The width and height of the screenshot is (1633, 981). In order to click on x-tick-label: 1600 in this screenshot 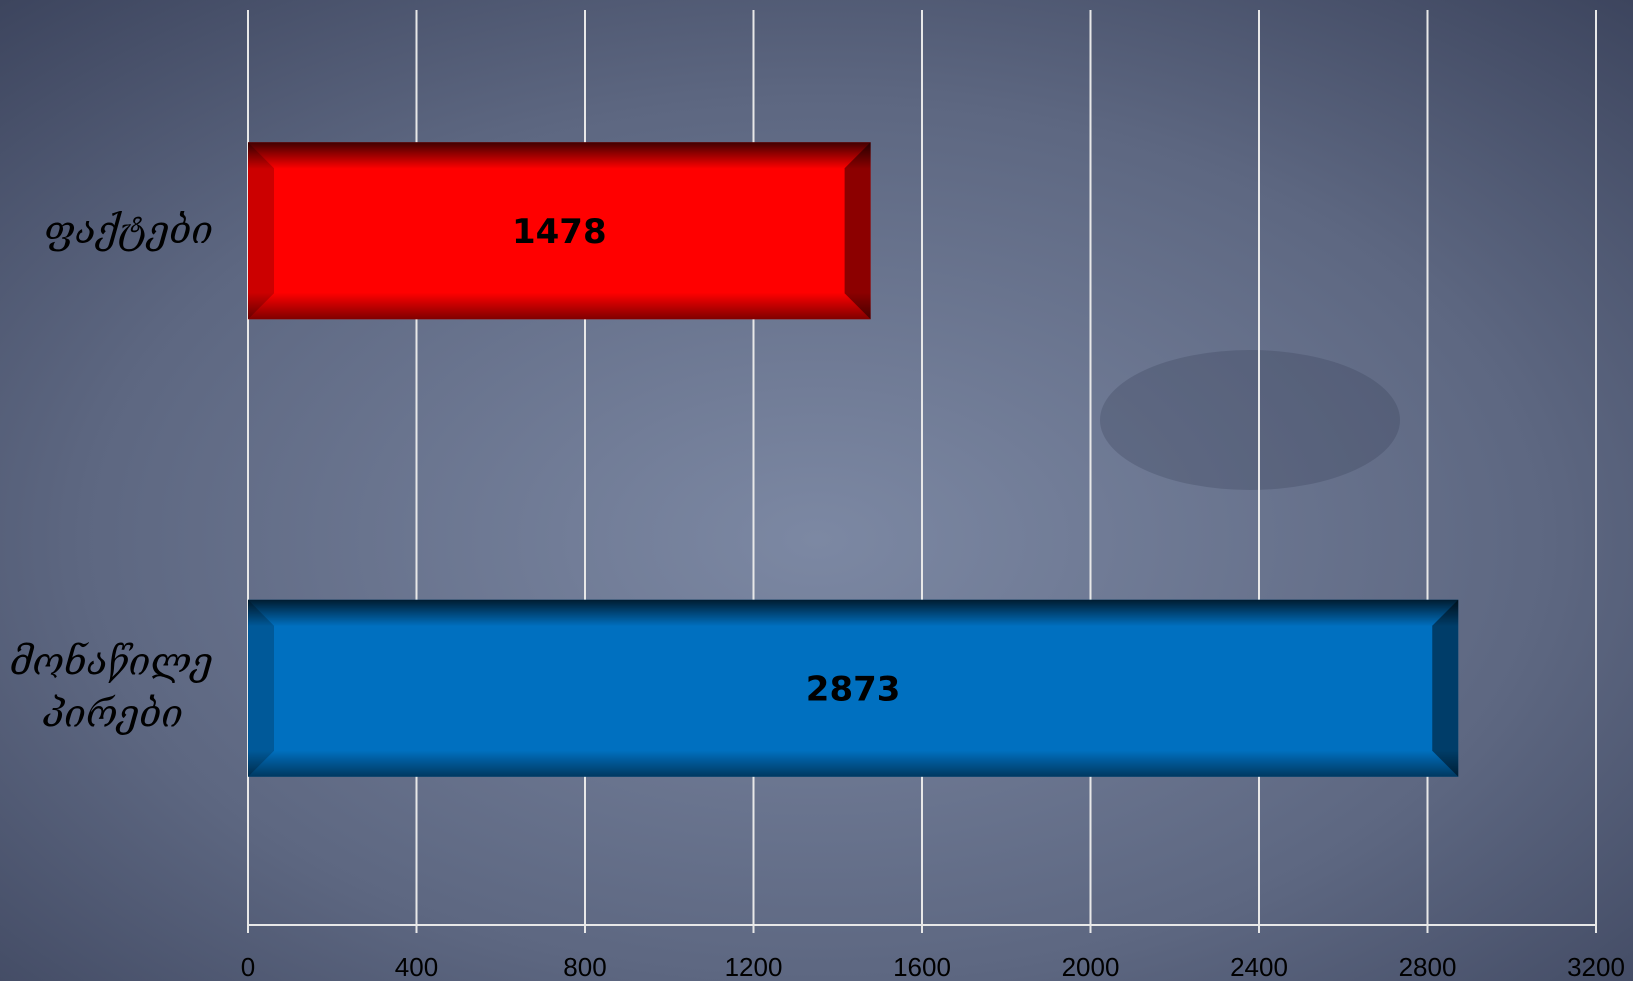, I will do `click(922, 966)`.